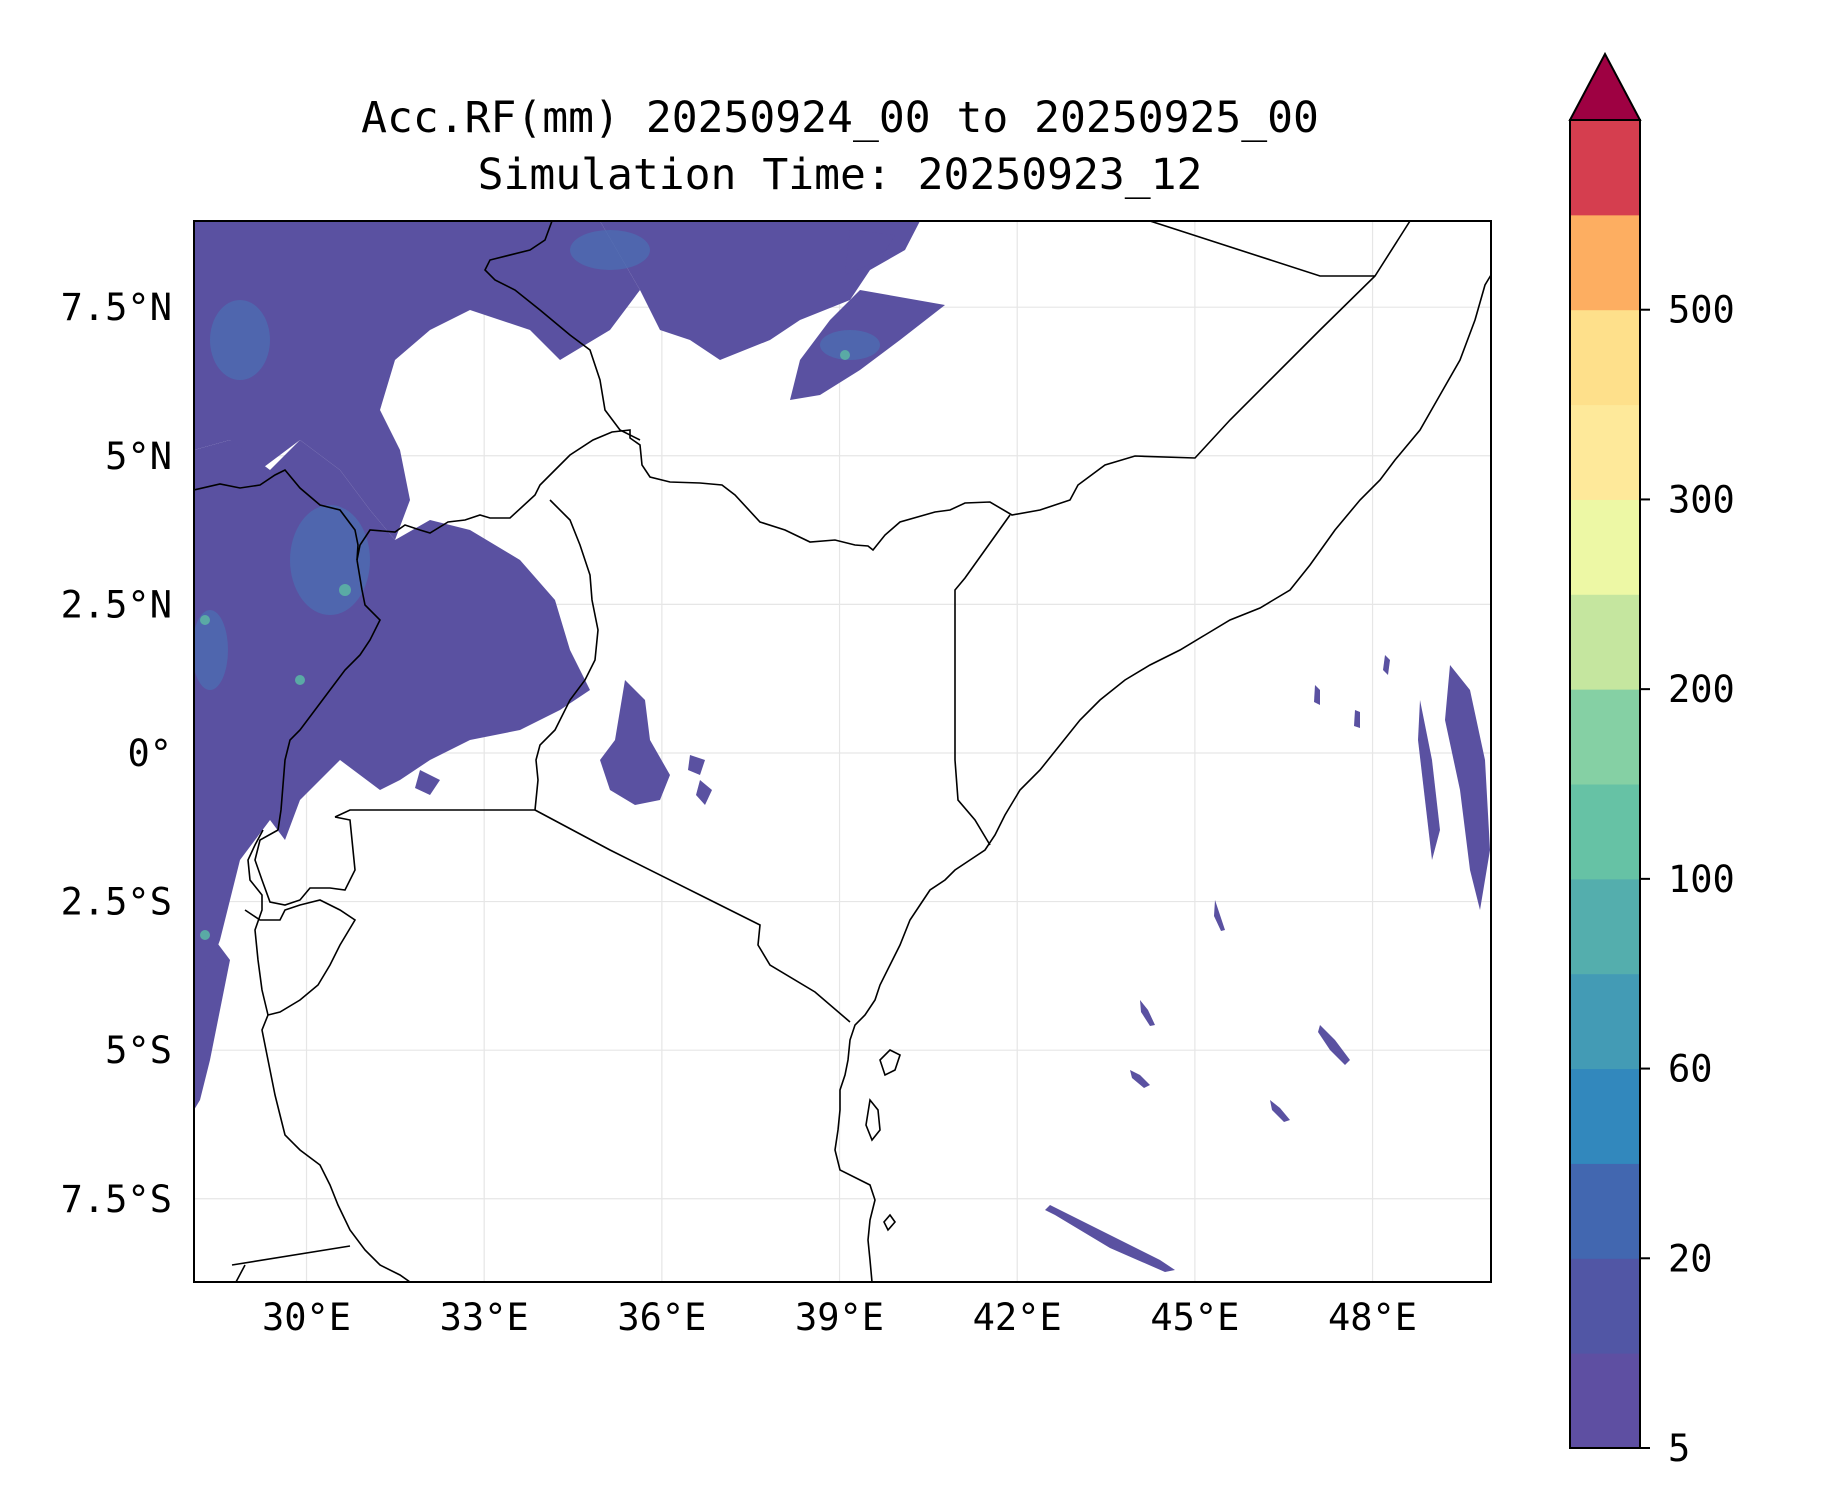 The image size is (1833, 1500). What do you see at coordinates (329, 695) in the screenshot?
I see `border-drc-uganda` at bounding box center [329, 695].